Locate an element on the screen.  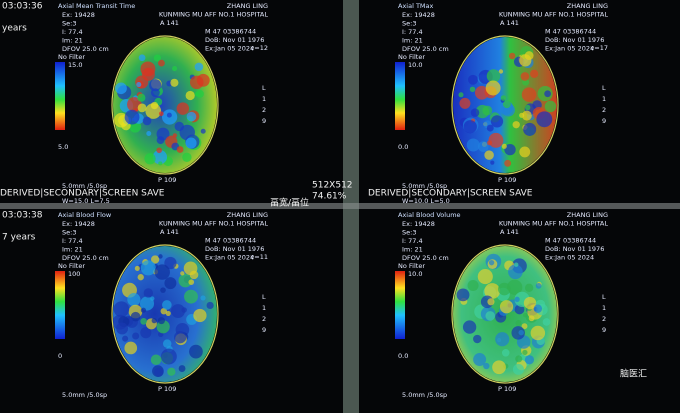
scale-max: 100 is located at coordinates (74, 274).